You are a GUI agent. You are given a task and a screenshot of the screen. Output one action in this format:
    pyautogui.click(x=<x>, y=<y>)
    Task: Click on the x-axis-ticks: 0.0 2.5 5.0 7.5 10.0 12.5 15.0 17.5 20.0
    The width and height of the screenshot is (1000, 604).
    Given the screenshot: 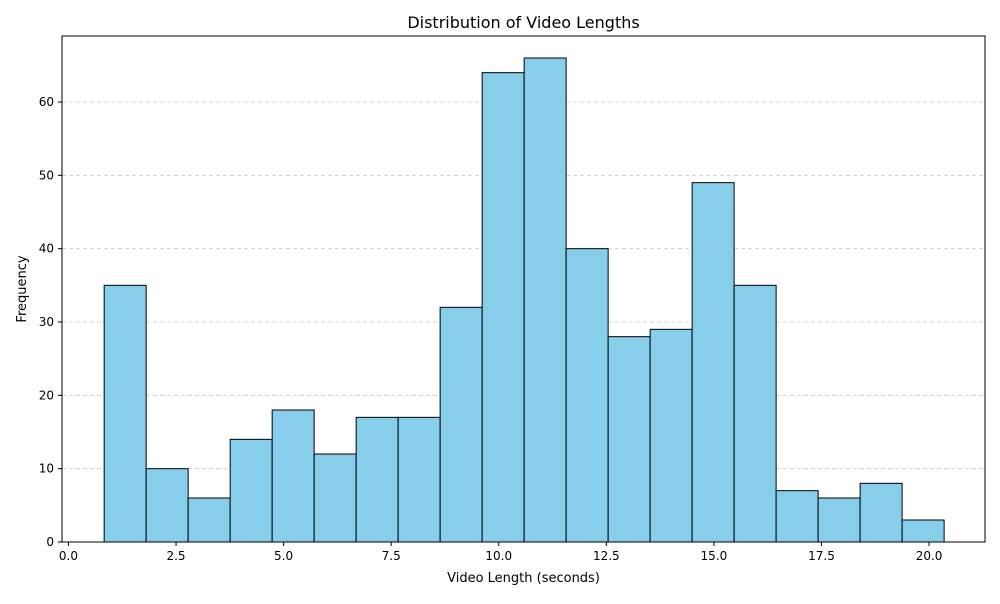 What is the action you would take?
    pyautogui.click(x=501, y=552)
    